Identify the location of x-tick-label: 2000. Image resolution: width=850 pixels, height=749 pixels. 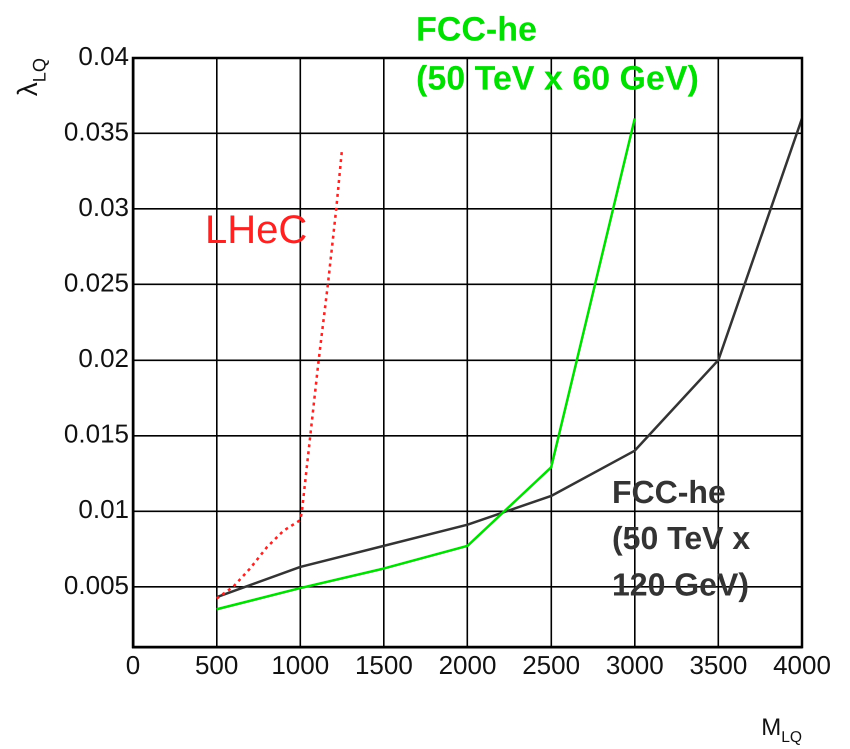
(467, 665).